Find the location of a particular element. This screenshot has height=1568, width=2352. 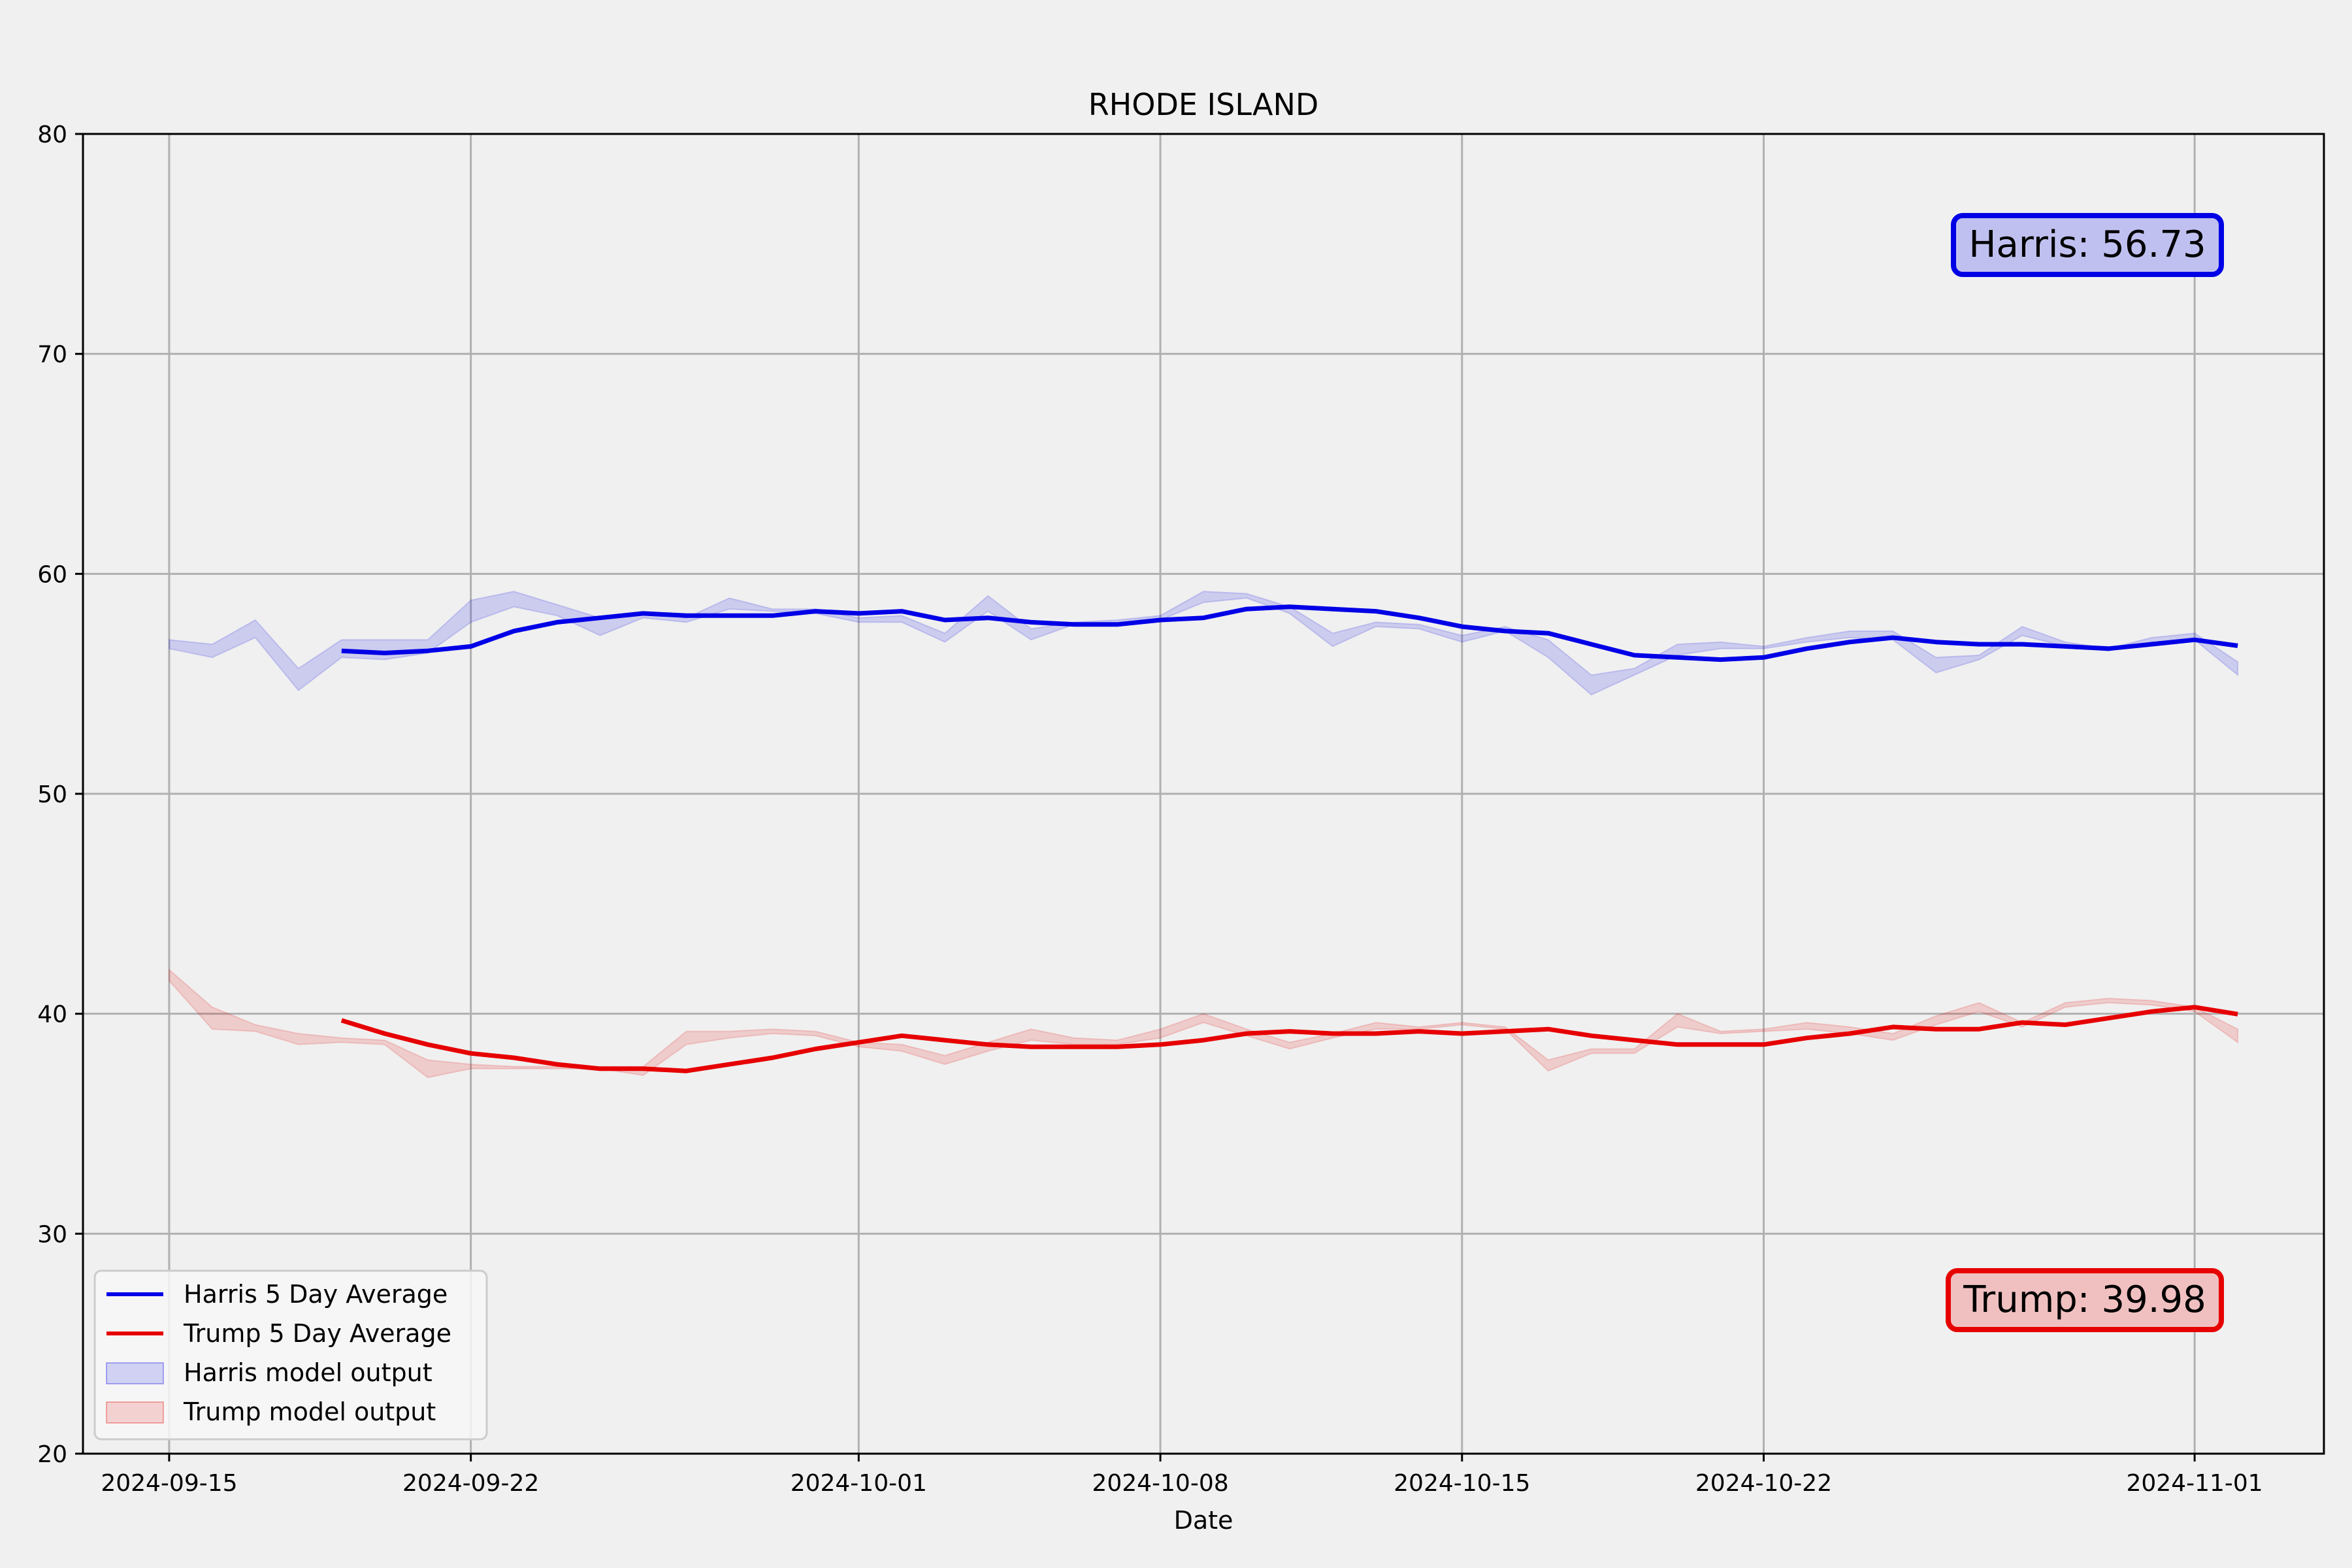

x-tick-label: 2024-09-22 is located at coordinates (470, 1483).